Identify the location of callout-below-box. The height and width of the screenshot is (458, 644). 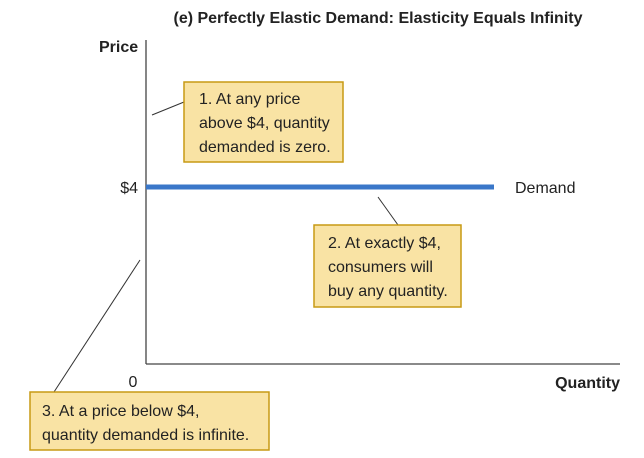
(149, 421).